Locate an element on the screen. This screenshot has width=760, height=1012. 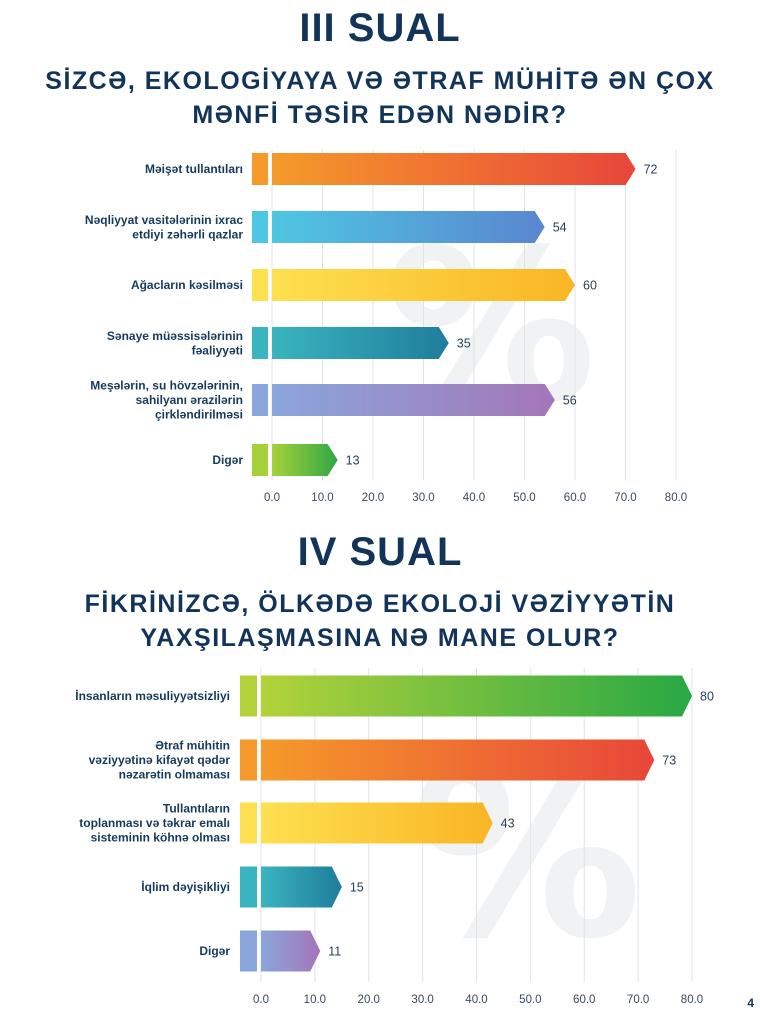
x-tick-label-iii: 10.0 is located at coordinates (322, 498).